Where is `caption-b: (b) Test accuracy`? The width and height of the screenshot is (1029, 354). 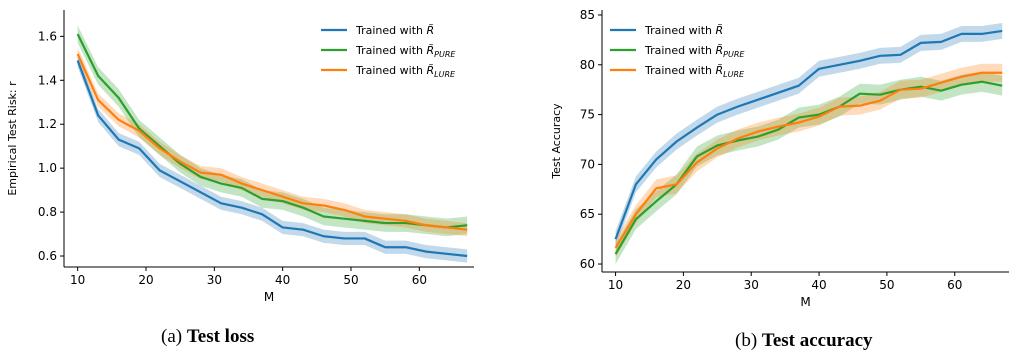 caption-b: (b) Test accuracy is located at coordinates (804, 341).